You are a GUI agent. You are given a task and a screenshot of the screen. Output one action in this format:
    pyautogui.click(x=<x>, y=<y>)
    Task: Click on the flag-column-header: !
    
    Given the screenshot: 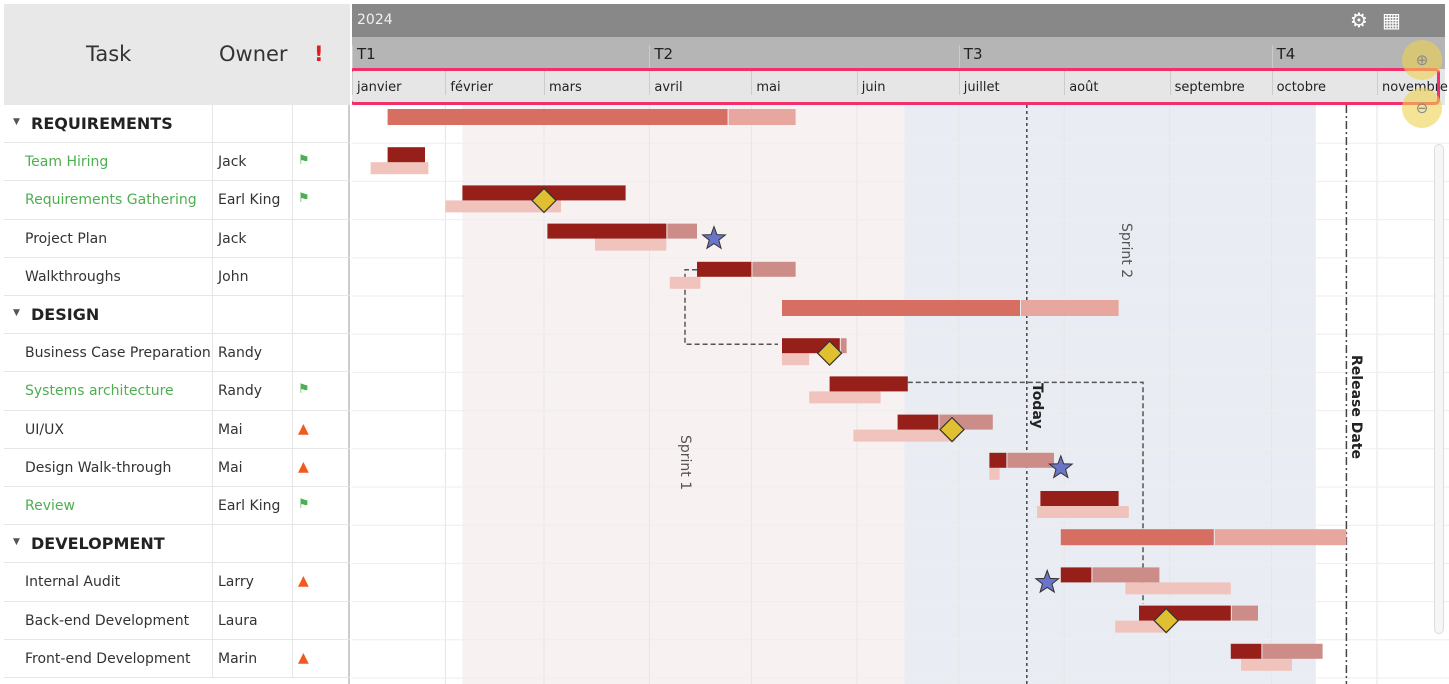 What is the action you would take?
    pyautogui.click(x=319, y=54)
    